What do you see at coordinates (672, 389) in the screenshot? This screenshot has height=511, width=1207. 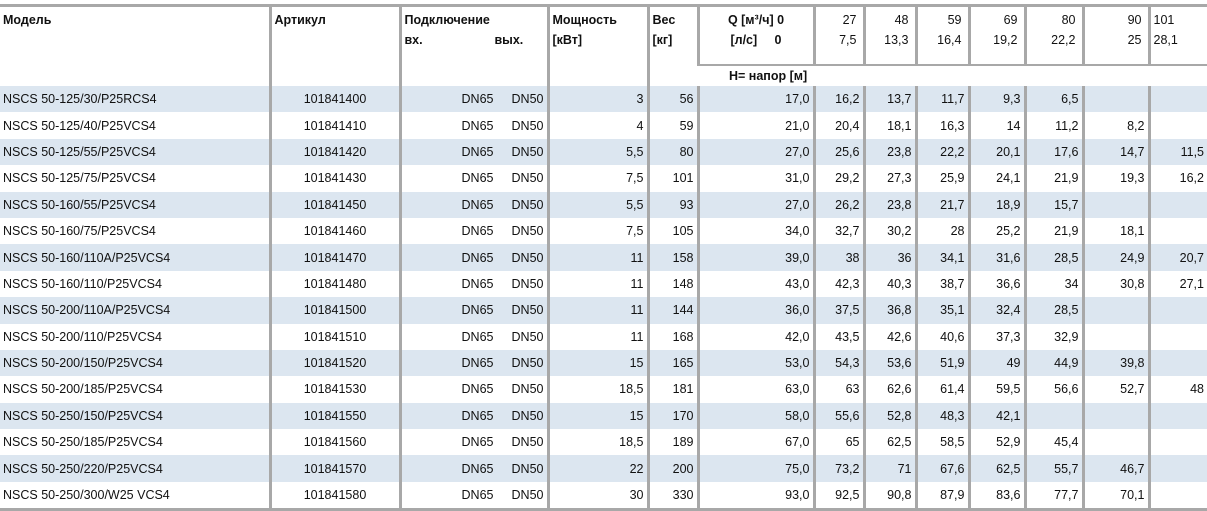 I see `cell-weight: 181` at bounding box center [672, 389].